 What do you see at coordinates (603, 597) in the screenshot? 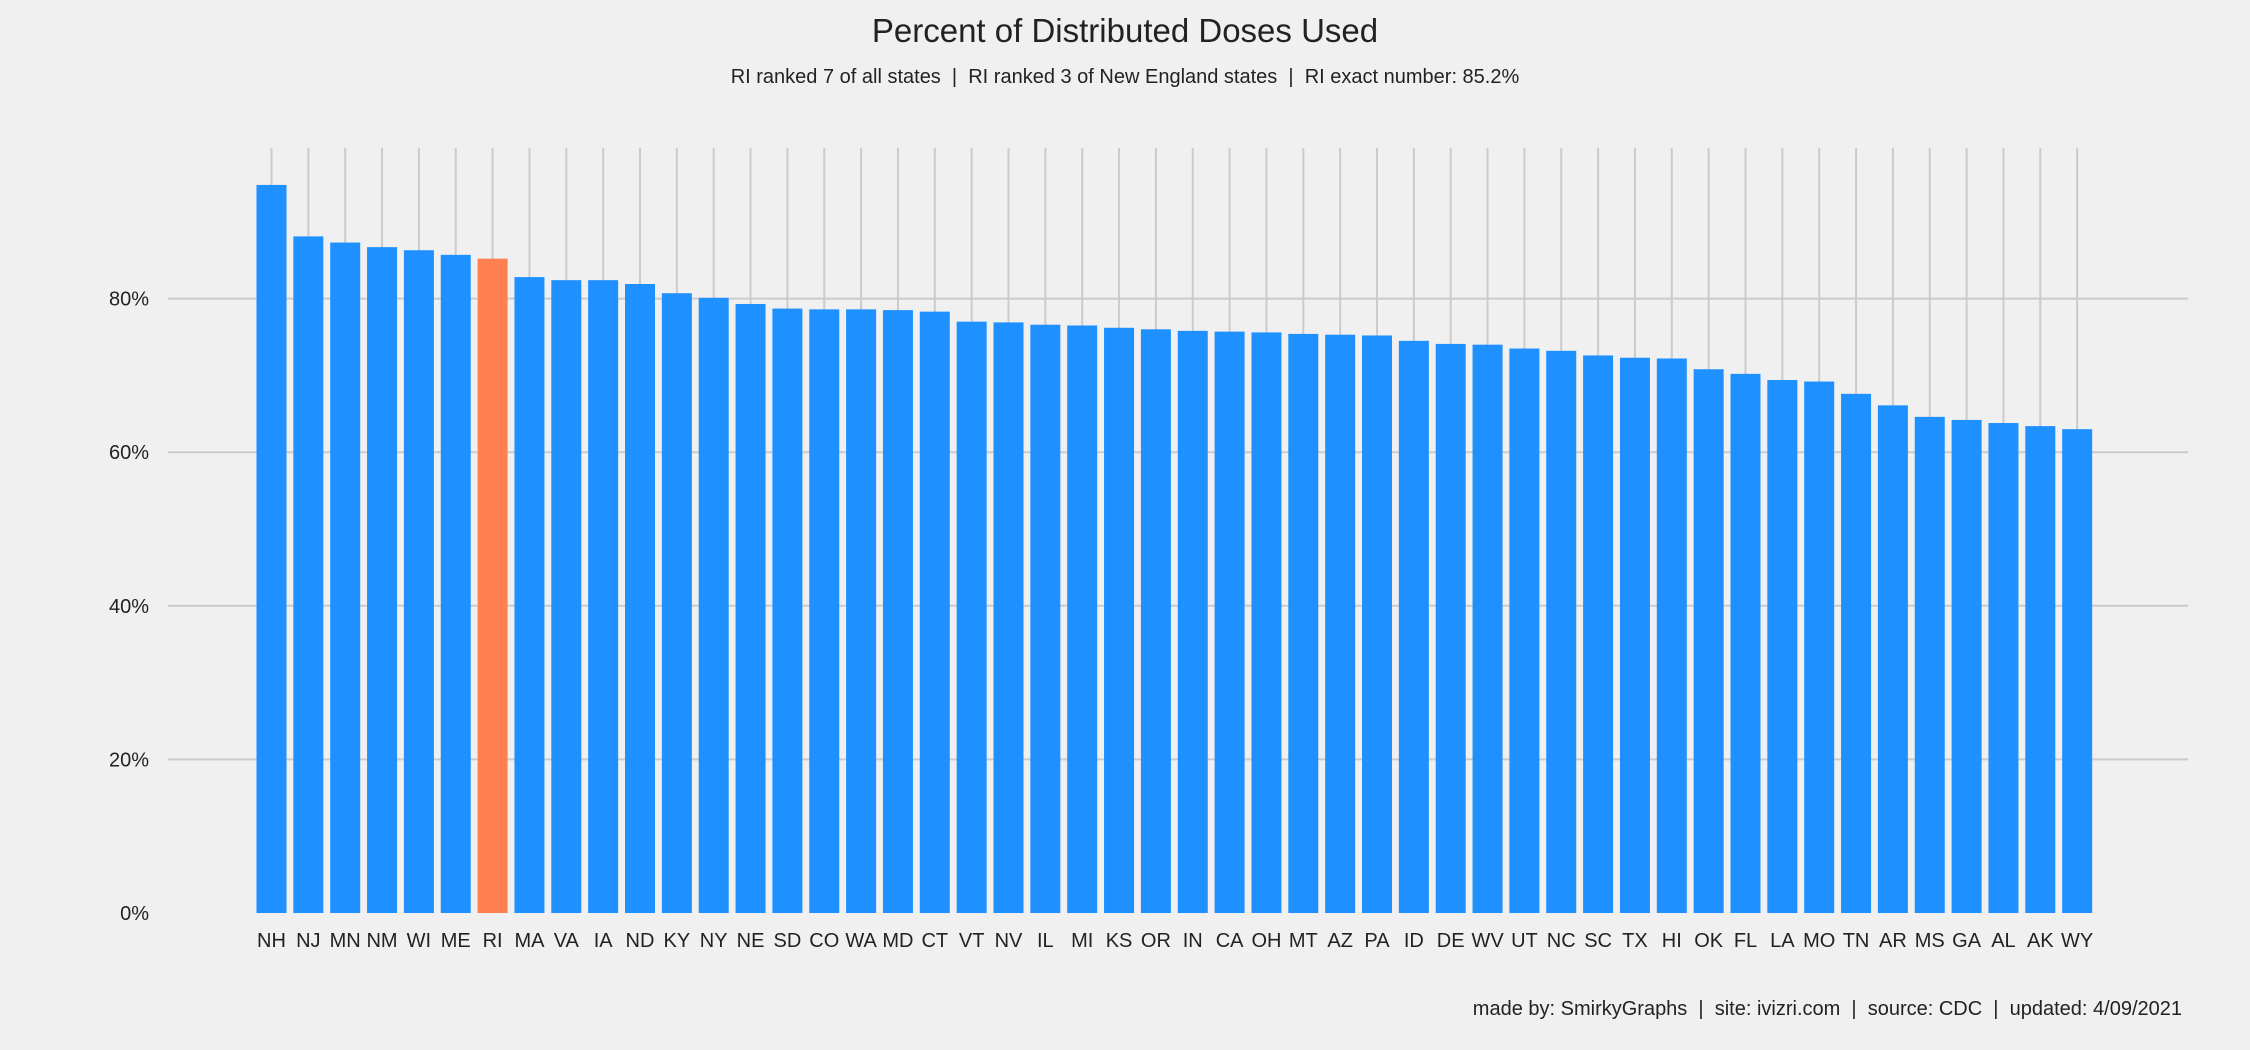
I see `bar-ia` at bounding box center [603, 597].